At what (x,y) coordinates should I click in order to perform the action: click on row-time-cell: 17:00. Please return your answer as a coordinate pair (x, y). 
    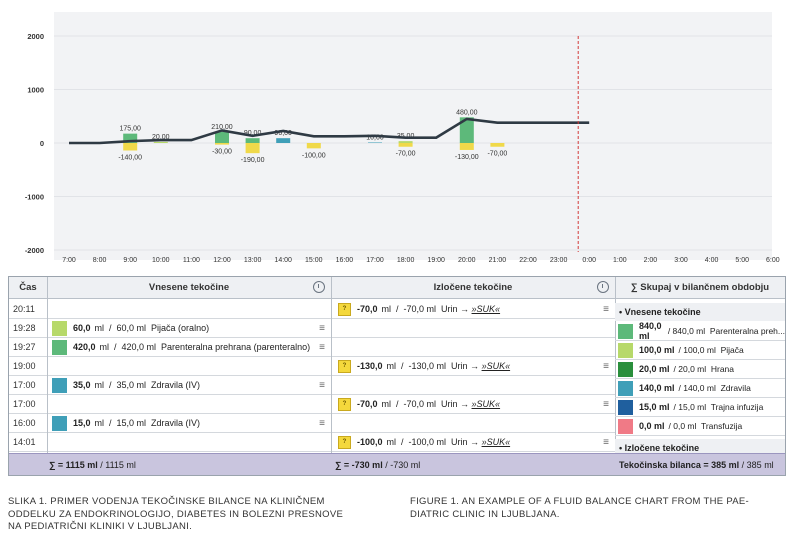
    Looking at the image, I should click on (28, 404).